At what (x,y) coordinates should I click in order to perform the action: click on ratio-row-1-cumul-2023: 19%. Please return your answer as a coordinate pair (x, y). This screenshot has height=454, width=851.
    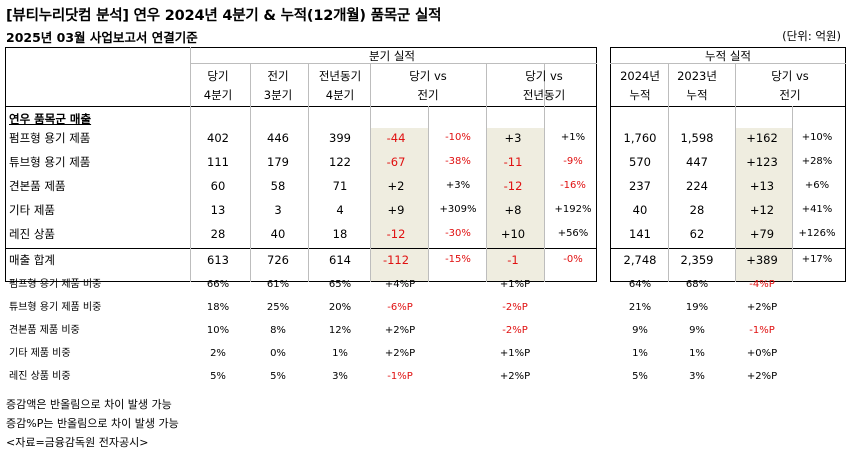
    Looking at the image, I should click on (697, 307).